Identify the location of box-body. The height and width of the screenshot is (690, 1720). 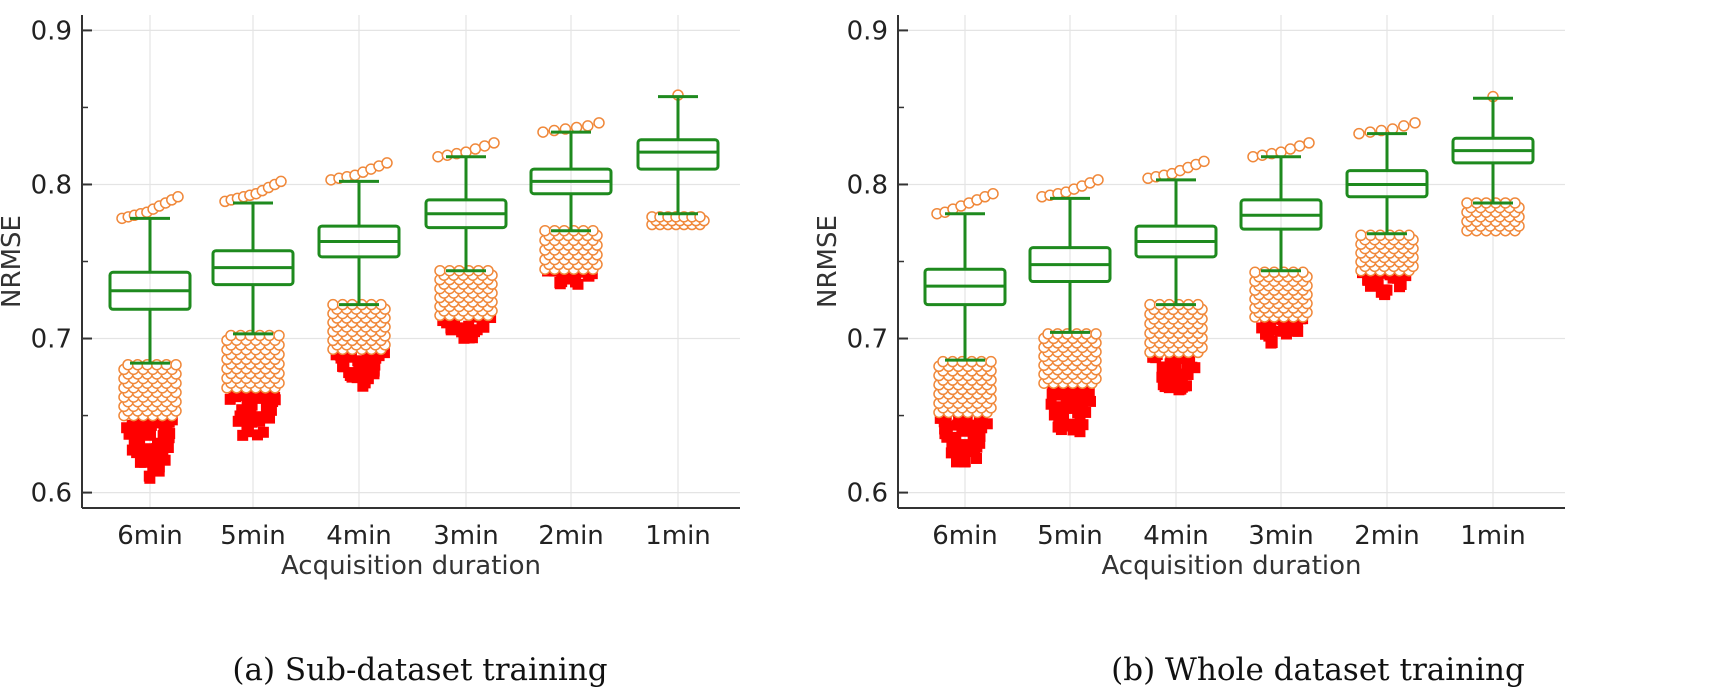
(678, 154).